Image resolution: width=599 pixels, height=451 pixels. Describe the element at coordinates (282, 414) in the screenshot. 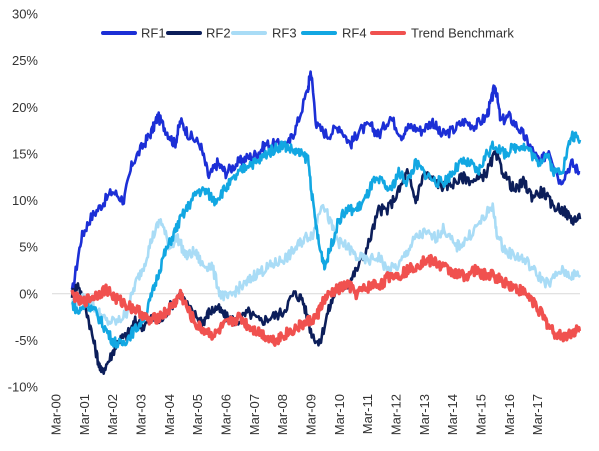

I see `x-tick-label: Mar-08` at that location.